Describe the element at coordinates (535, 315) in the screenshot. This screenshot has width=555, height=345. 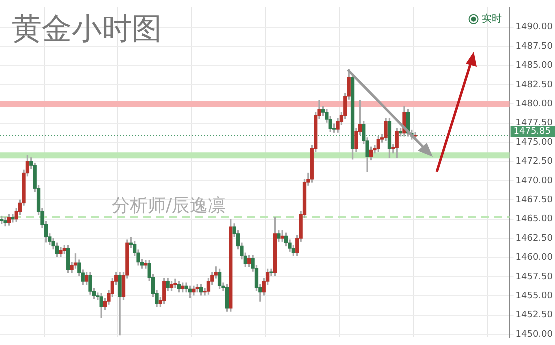
I see `y-tick-label: 1452.50` at that location.